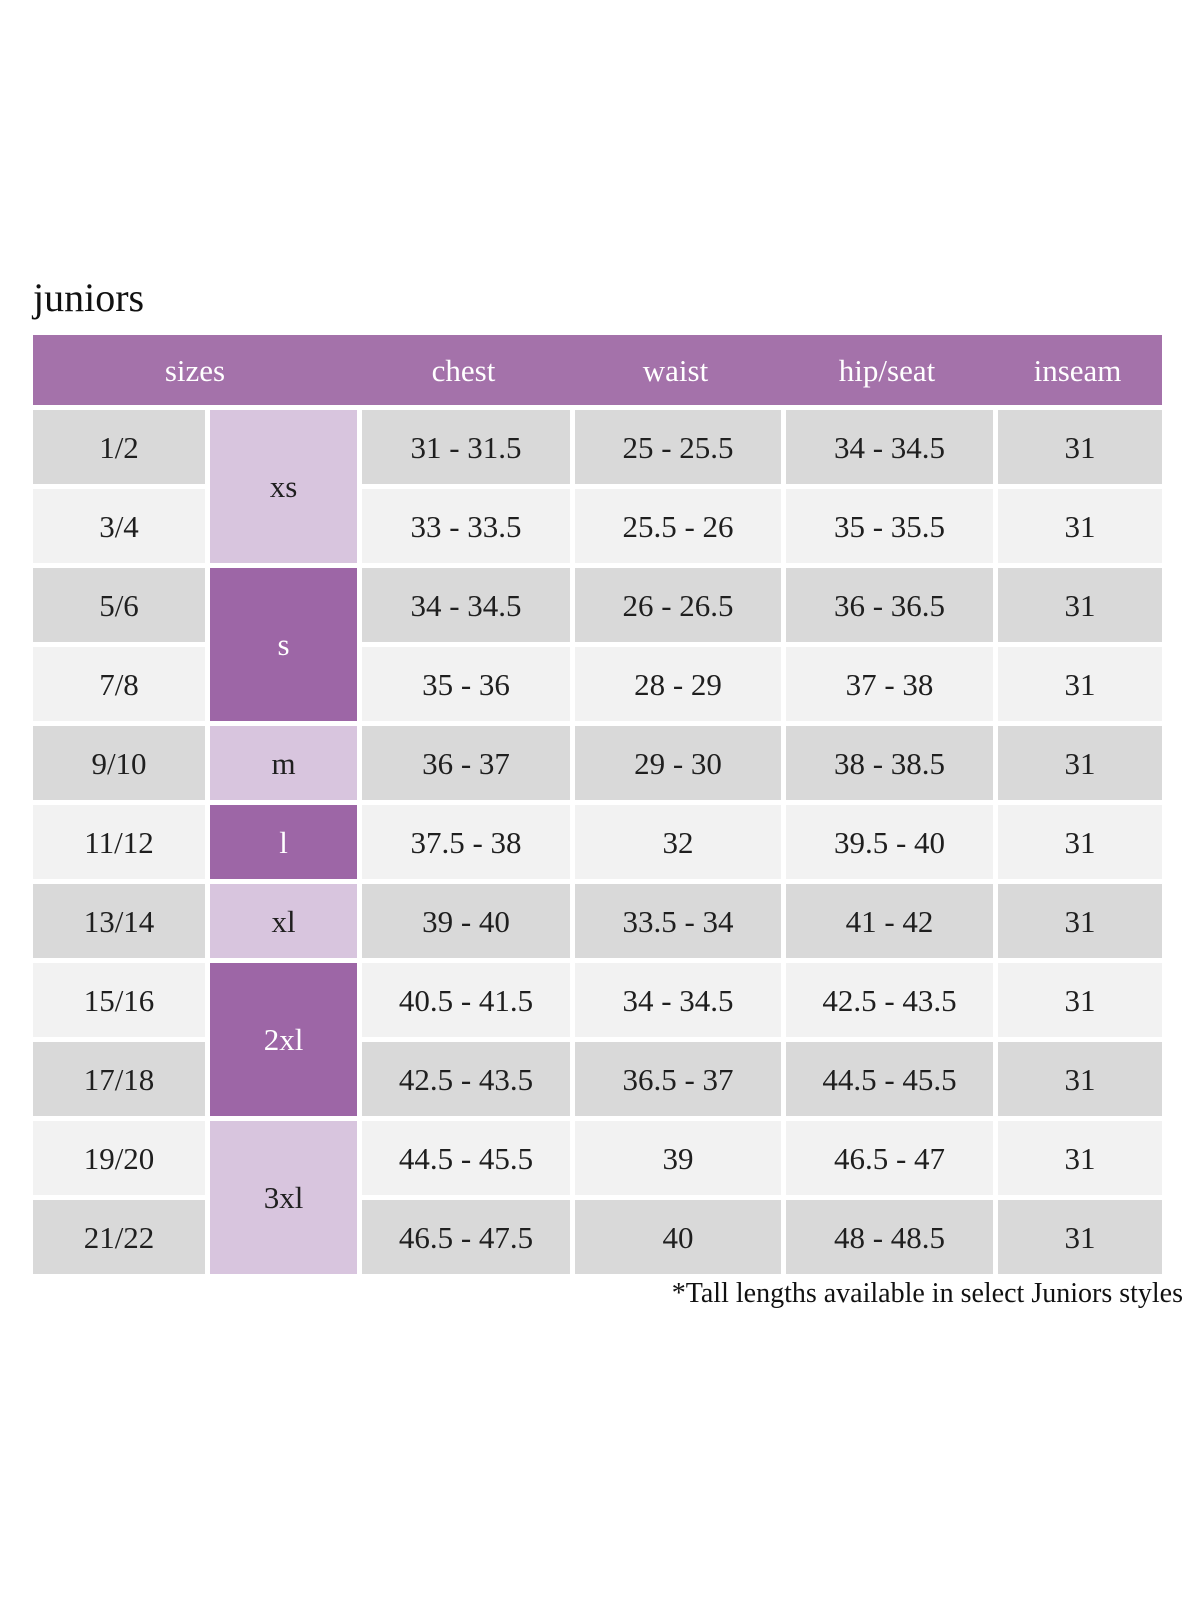 This screenshot has width=1200, height=1600. I want to click on chest-cell: 33 - 33.5, so click(466, 526).